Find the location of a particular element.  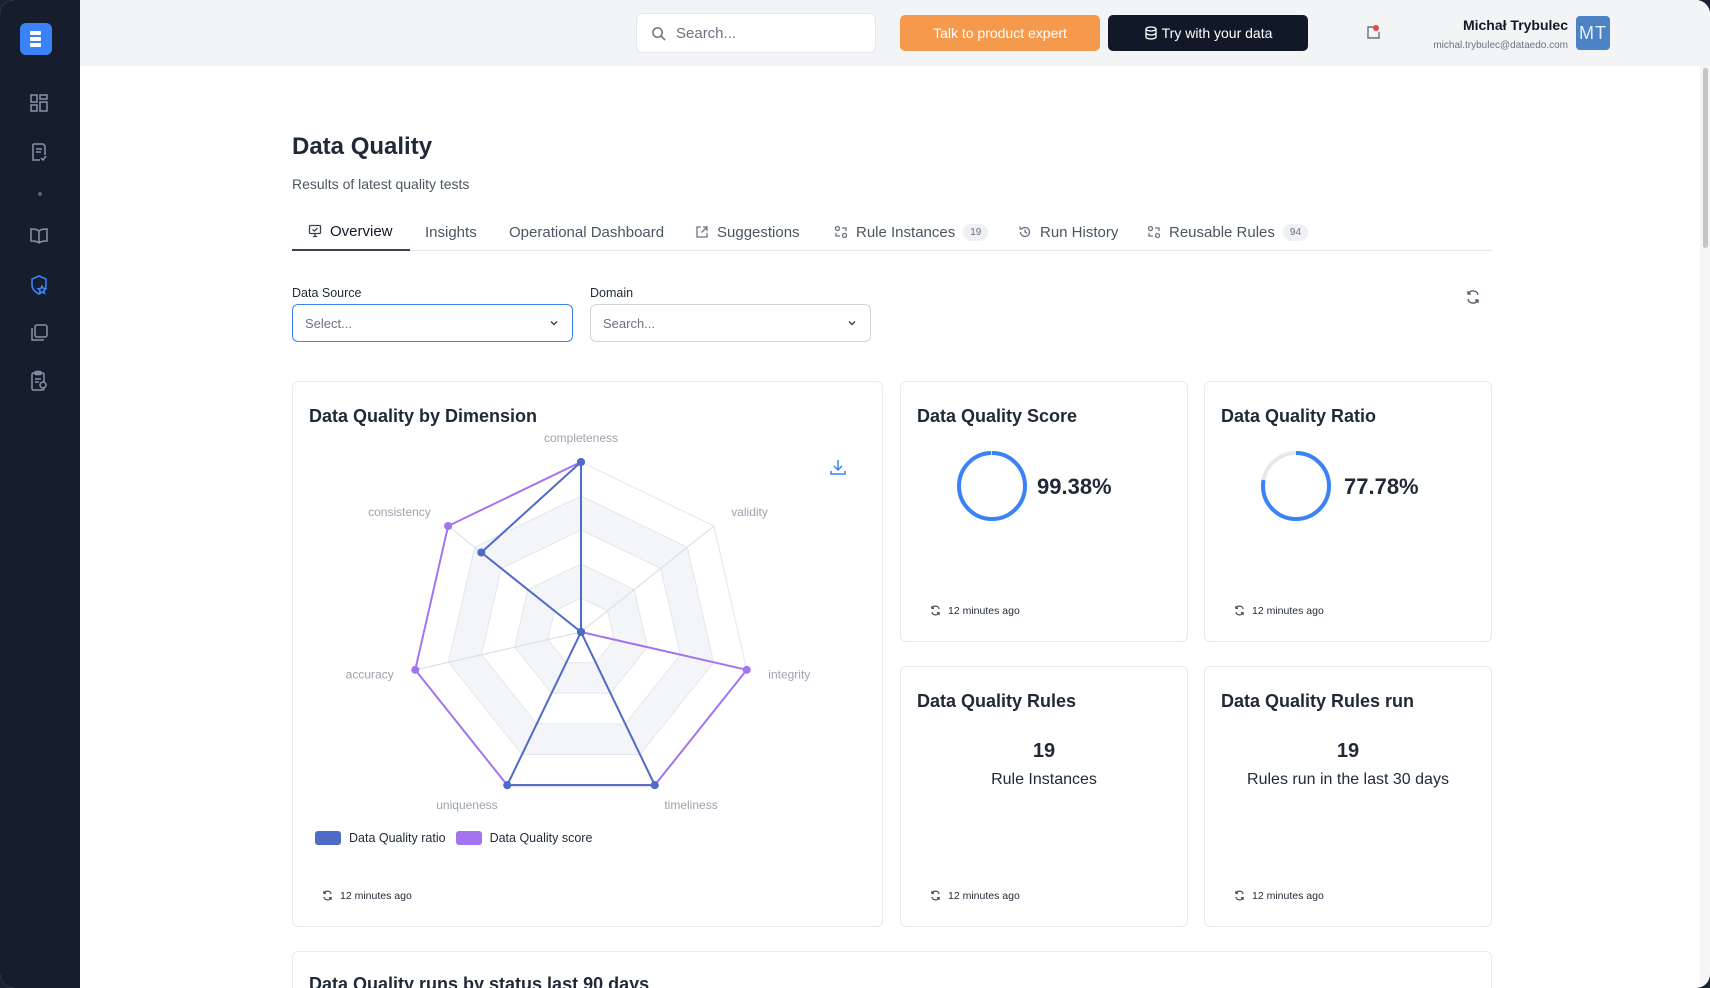

radar-axis-label-consistency: consistency is located at coordinates (399, 512).